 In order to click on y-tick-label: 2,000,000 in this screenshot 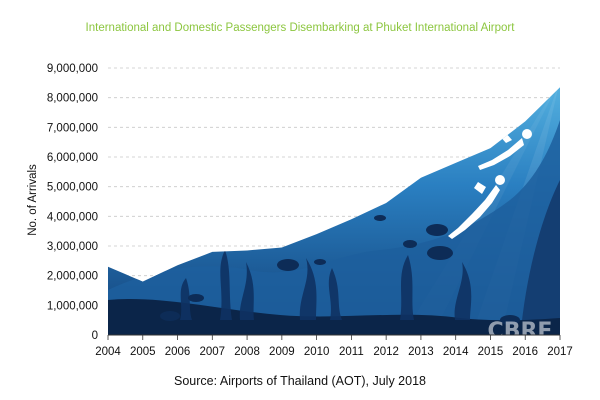, I will do `click(72, 277)`.